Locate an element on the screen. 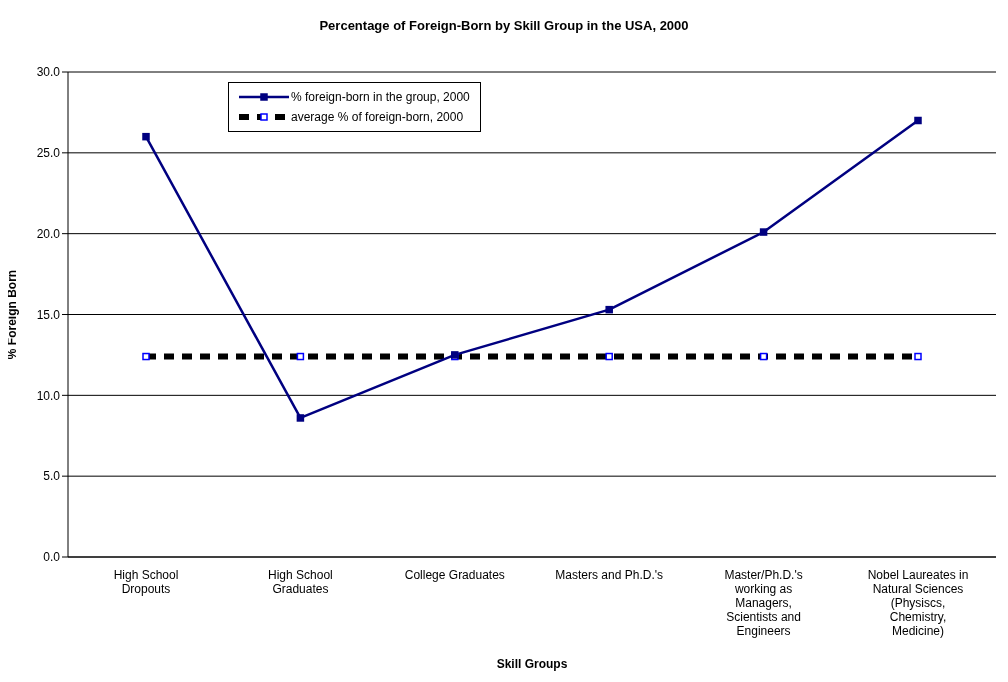 The width and height of the screenshot is (1008, 682). chart-title: Percentage of Foreign-Born by Skill Group in the USA, 2000 is located at coordinates (504, 25).